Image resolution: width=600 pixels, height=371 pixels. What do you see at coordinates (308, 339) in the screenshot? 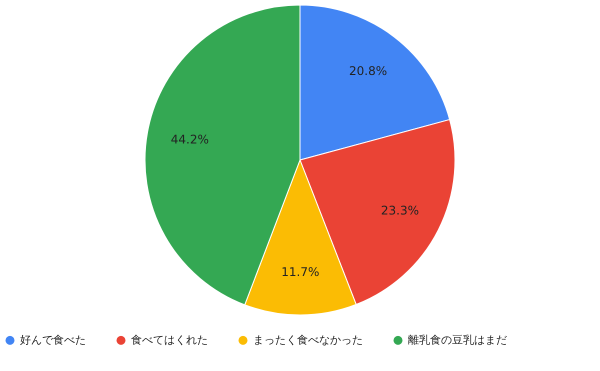
I see `legend-label: まったく食べなかった` at bounding box center [308, 339].